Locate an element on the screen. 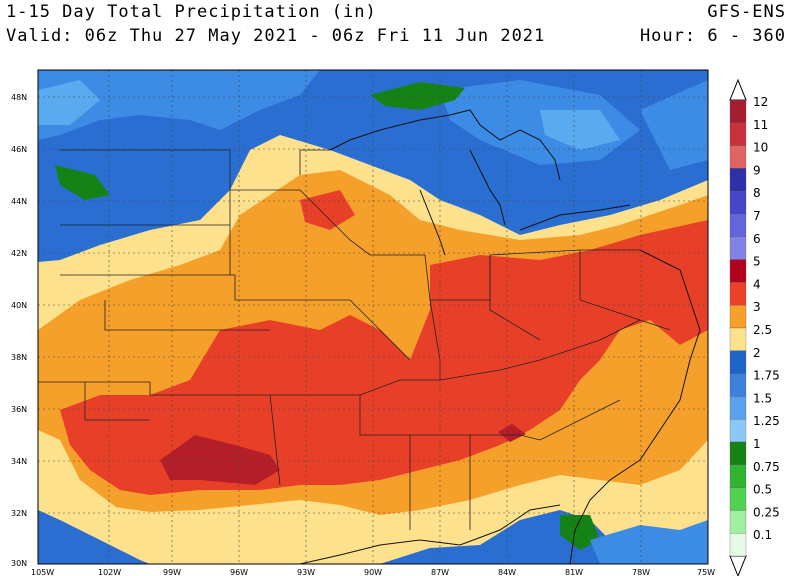 This screenshot has width=788, height=576. colorbar-label: 1.25 is located at coordinates (766, 421).